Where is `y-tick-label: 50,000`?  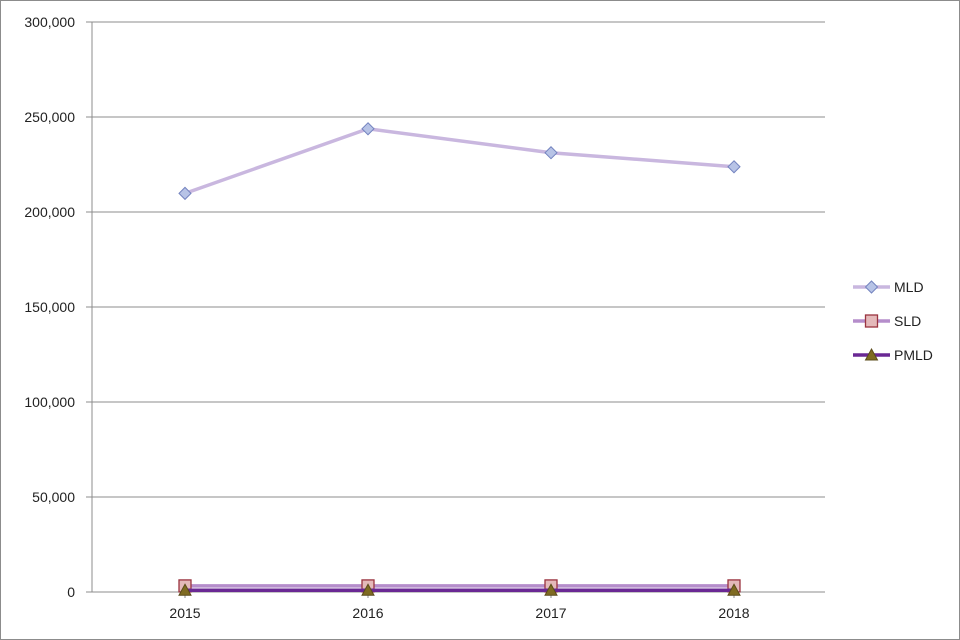
y-tick-label: 50,000 is located at coordinates (53, 497).